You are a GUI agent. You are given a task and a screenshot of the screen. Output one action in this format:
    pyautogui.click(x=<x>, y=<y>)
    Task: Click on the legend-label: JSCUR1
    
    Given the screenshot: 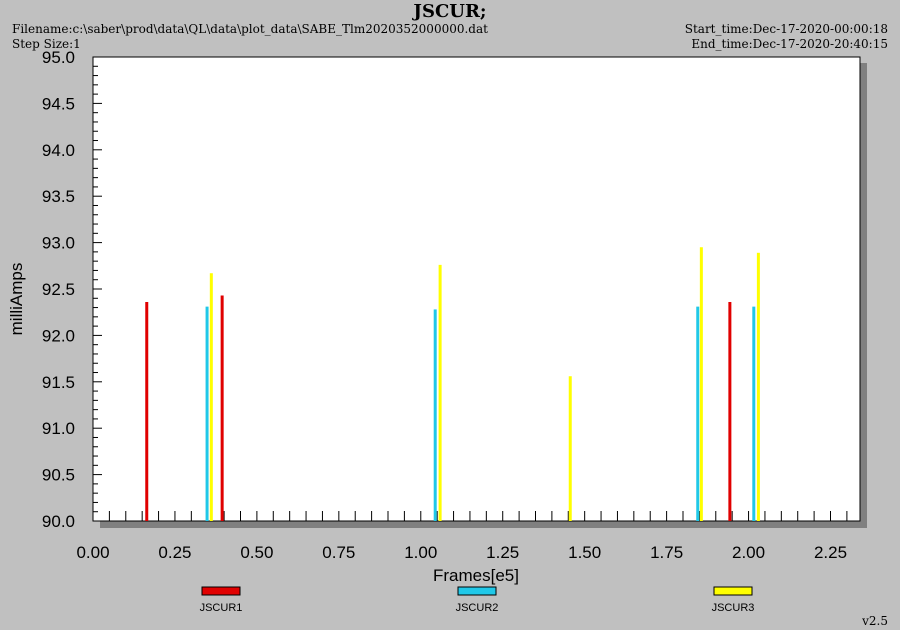 What is the action you would take?
    pyautogui.click(x=221, y=608)
    